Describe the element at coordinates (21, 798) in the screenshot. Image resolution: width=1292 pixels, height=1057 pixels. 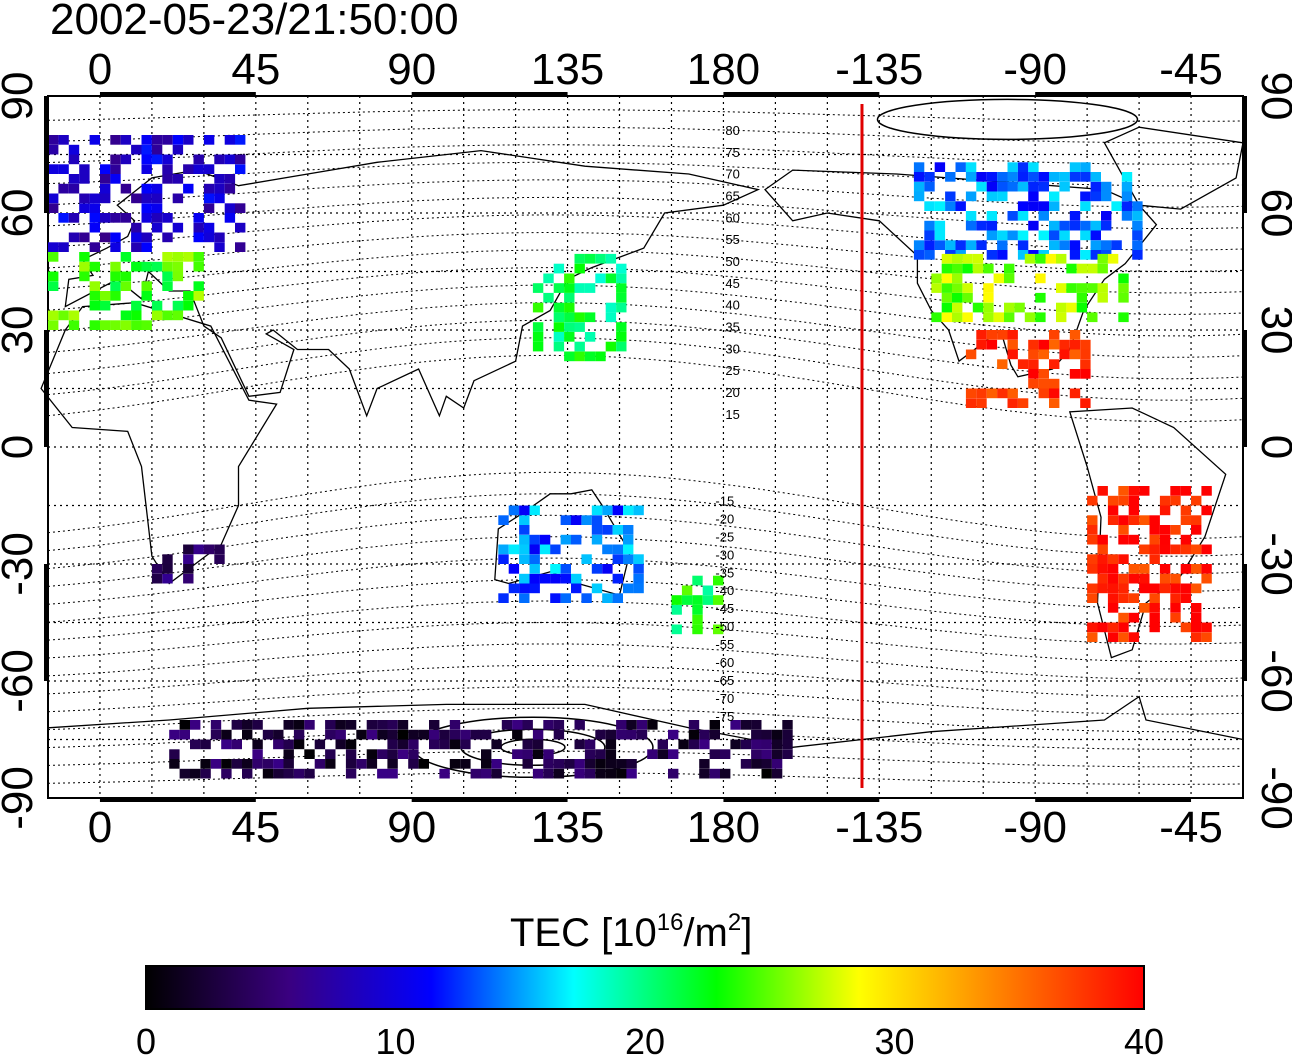
I see `left-tick-label: -90` at that location.